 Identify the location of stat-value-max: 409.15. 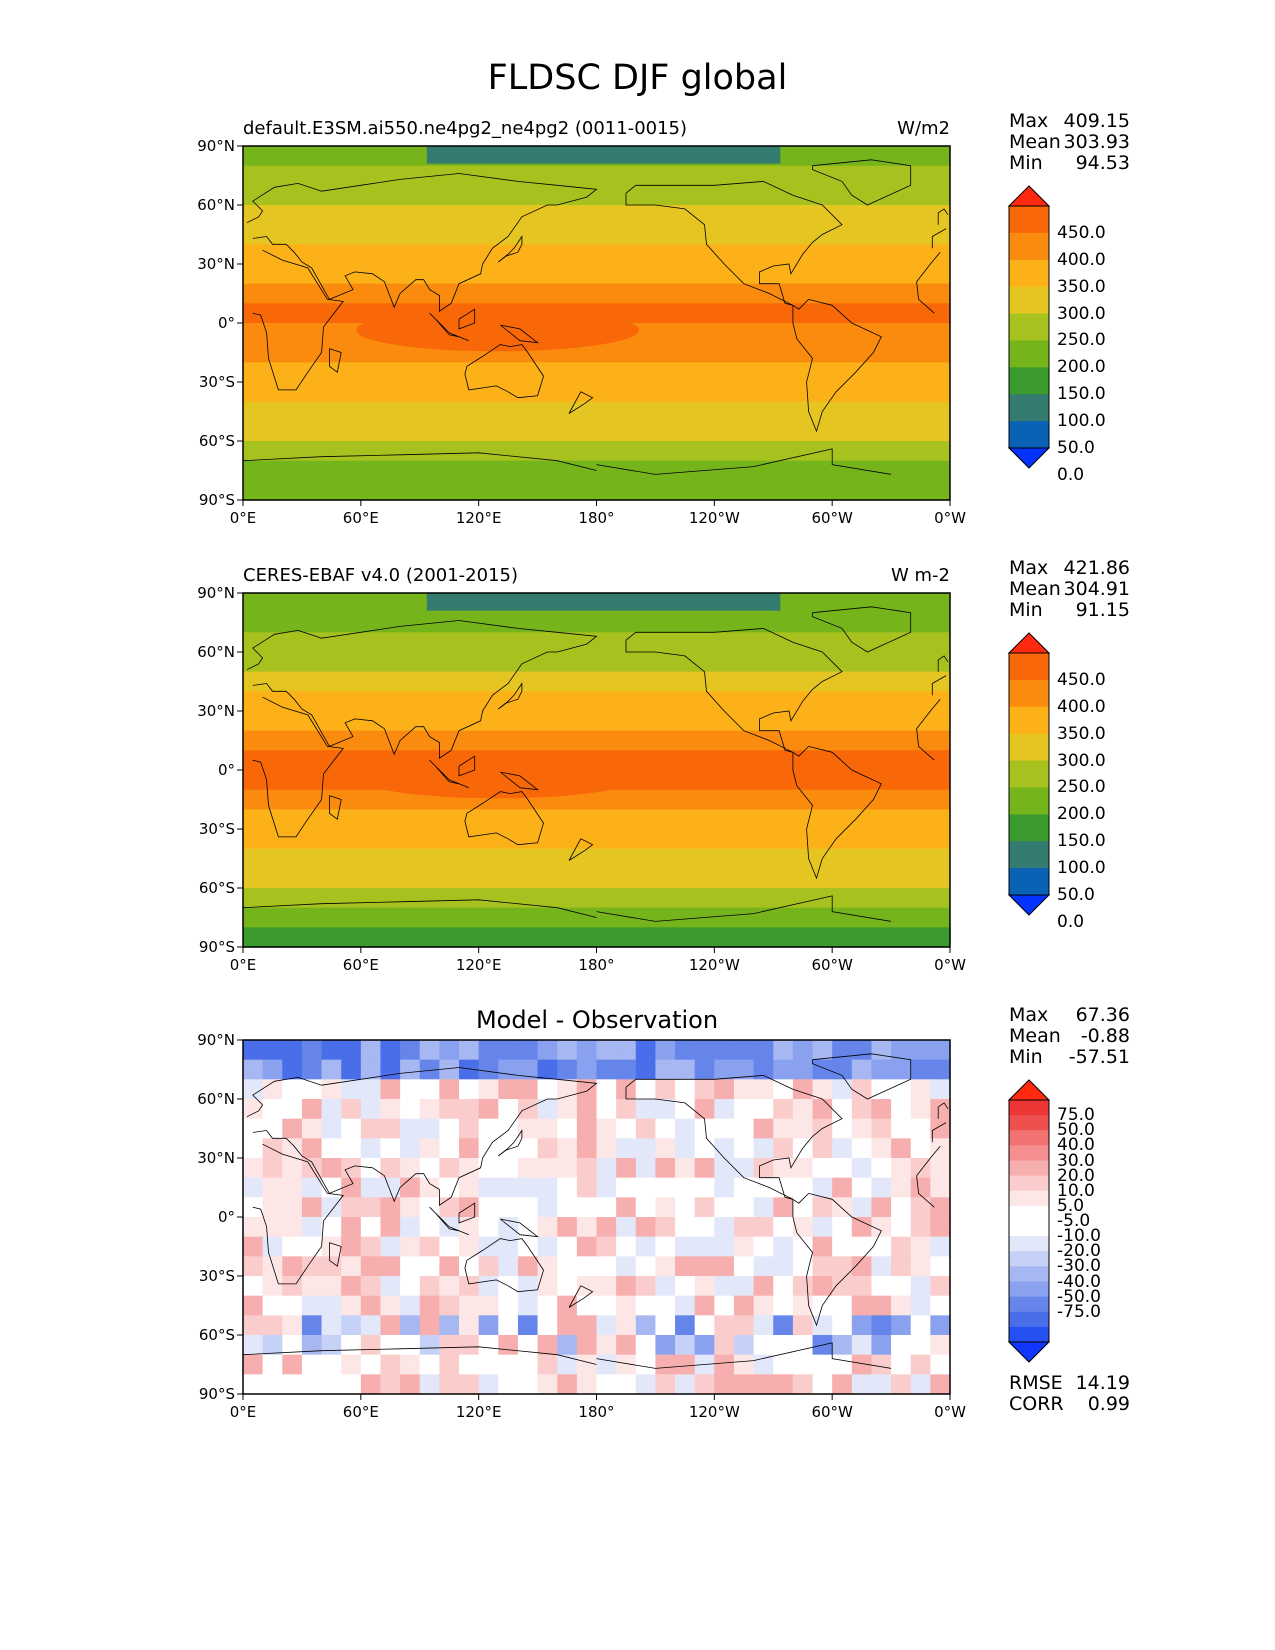
(1096, 121).